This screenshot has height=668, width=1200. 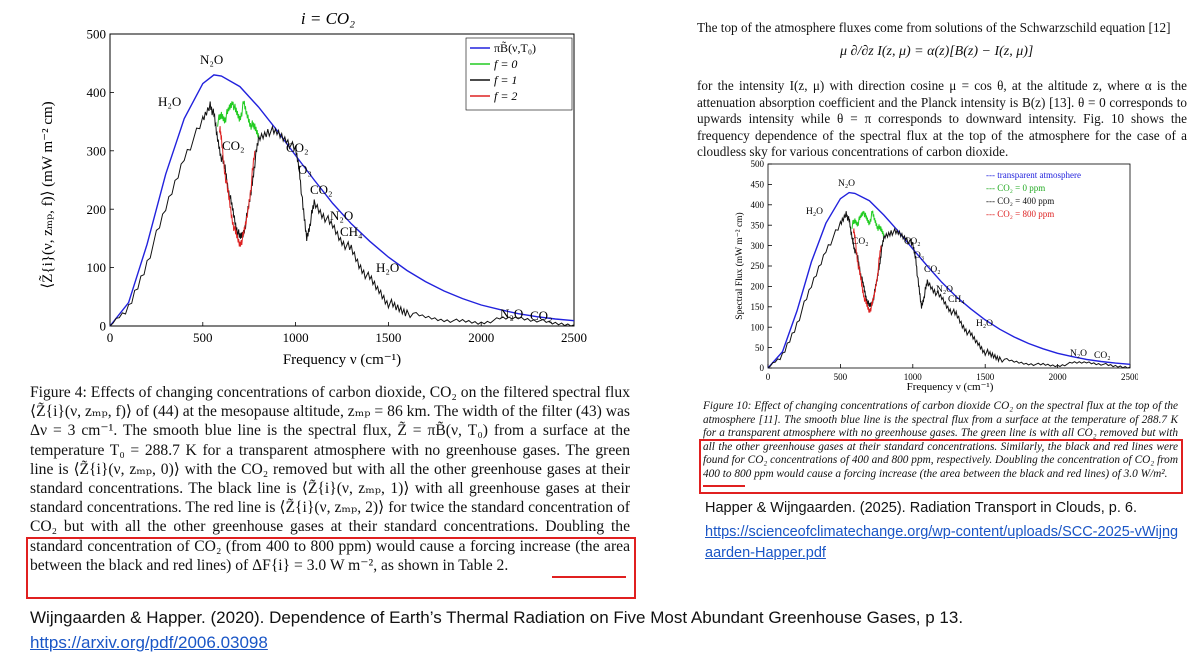 I want to click on left-annot-co2-2: CO₂, so click(x=297, y=147).